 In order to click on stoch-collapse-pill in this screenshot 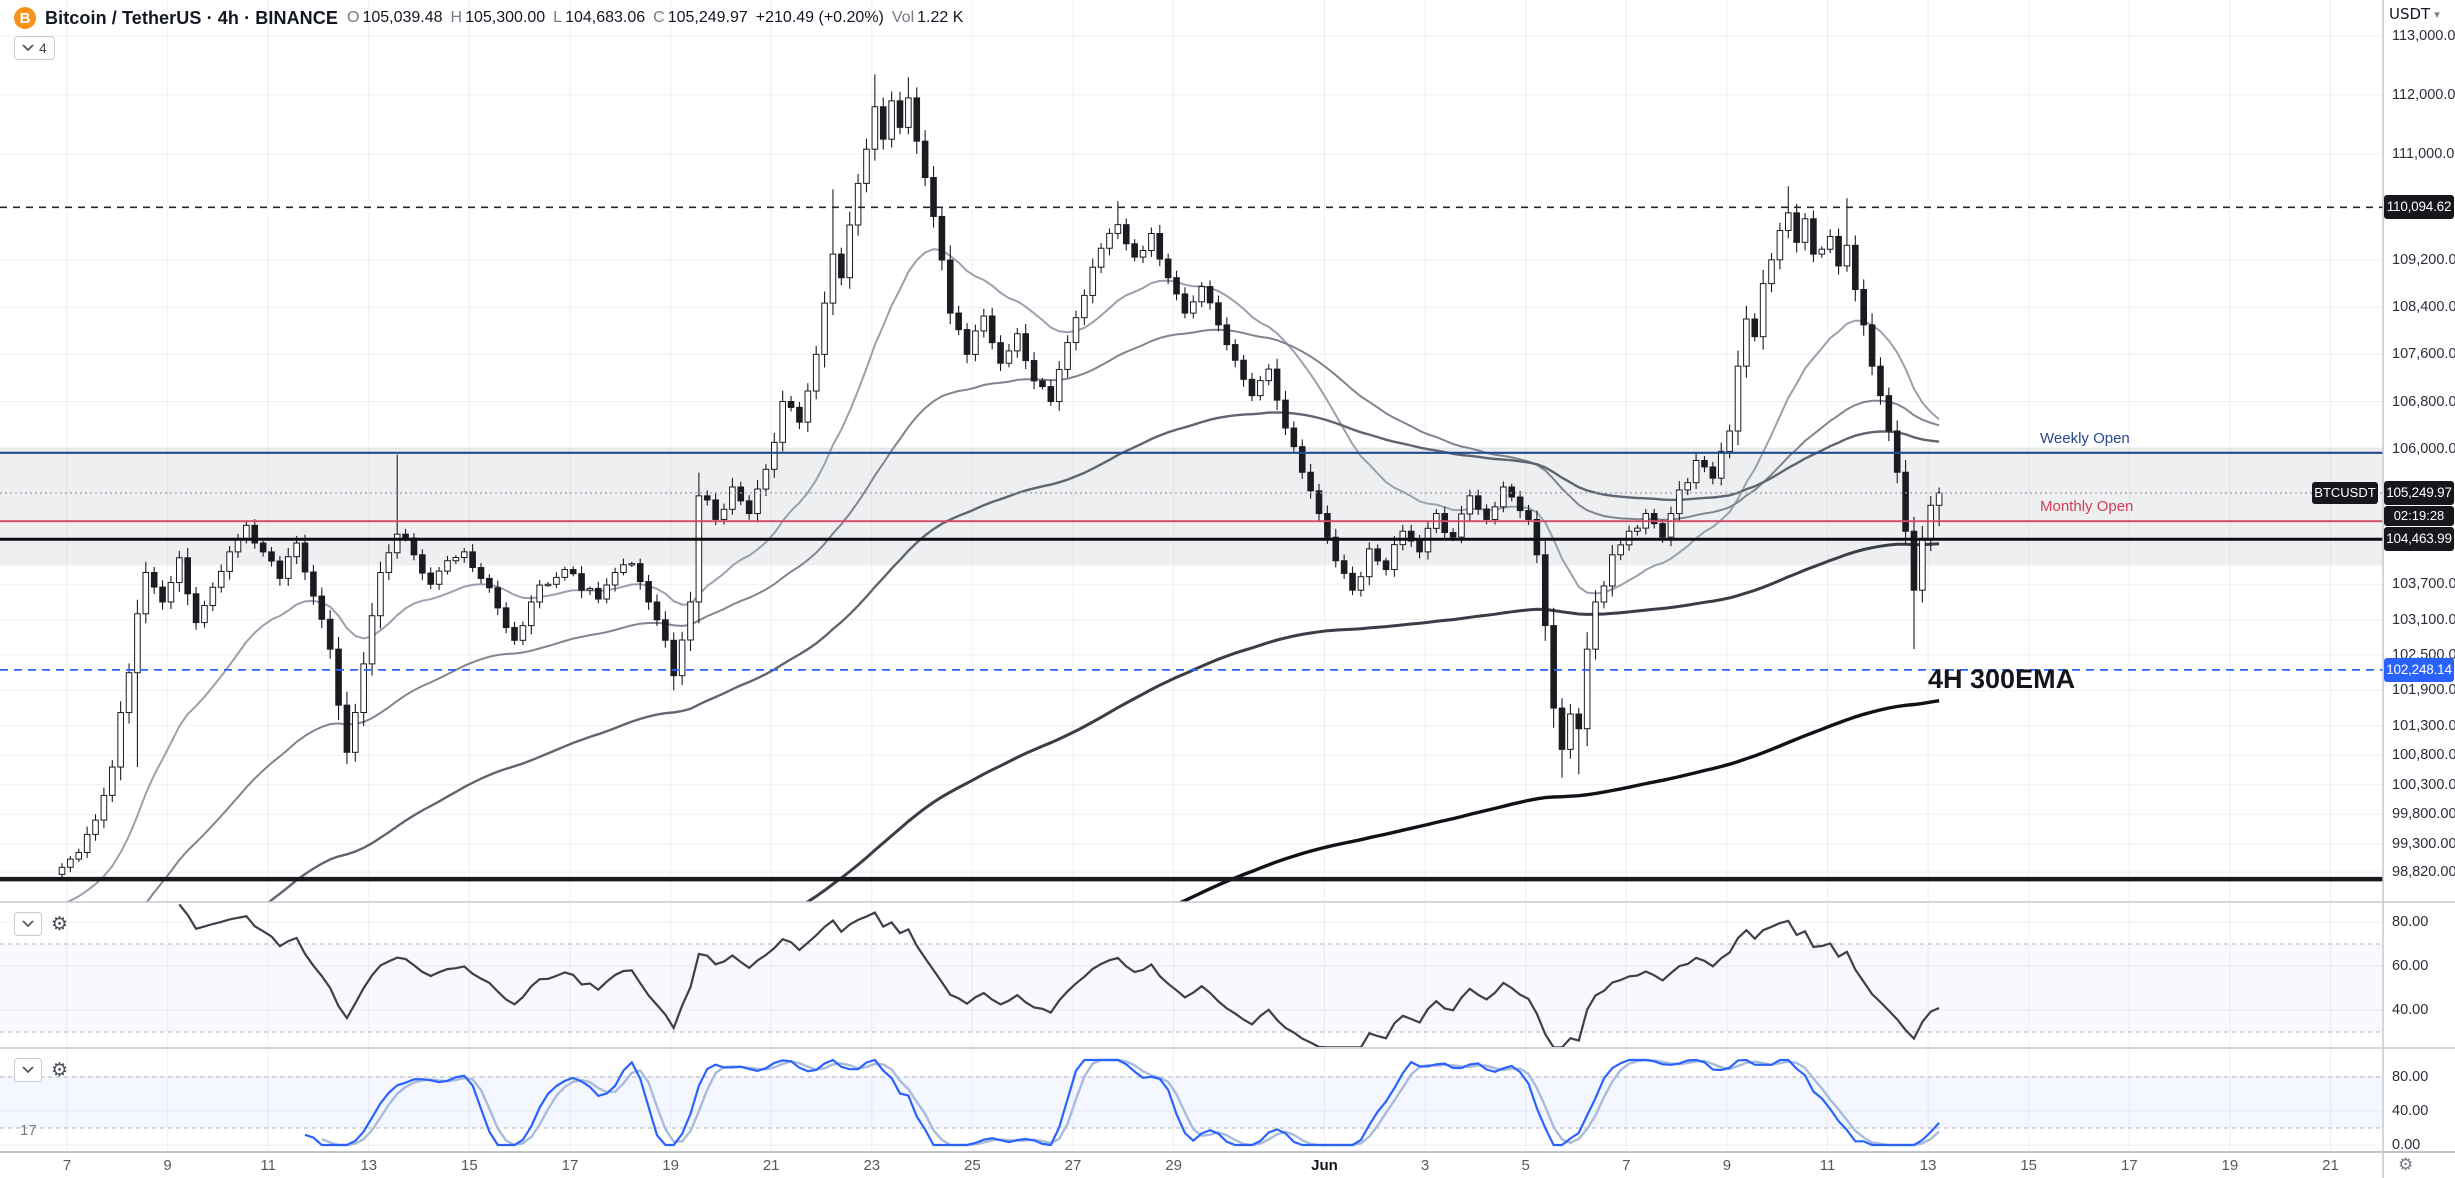, I will do `click(28, 1070)`.